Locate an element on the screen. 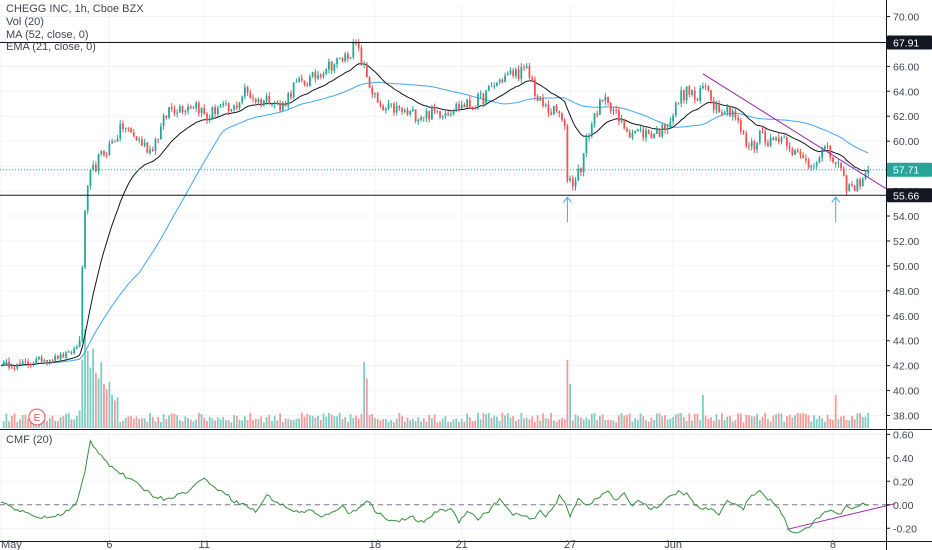 The image size is (932, 550). earnings-badge is located at coordinates (37, 417).